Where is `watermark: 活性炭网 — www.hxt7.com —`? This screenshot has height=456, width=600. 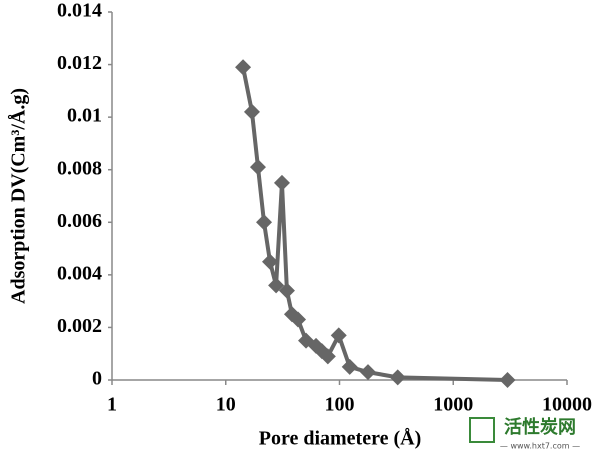
watermark: 活性炭网 — www.hxt7.com — is located at coordinates (524, 433).